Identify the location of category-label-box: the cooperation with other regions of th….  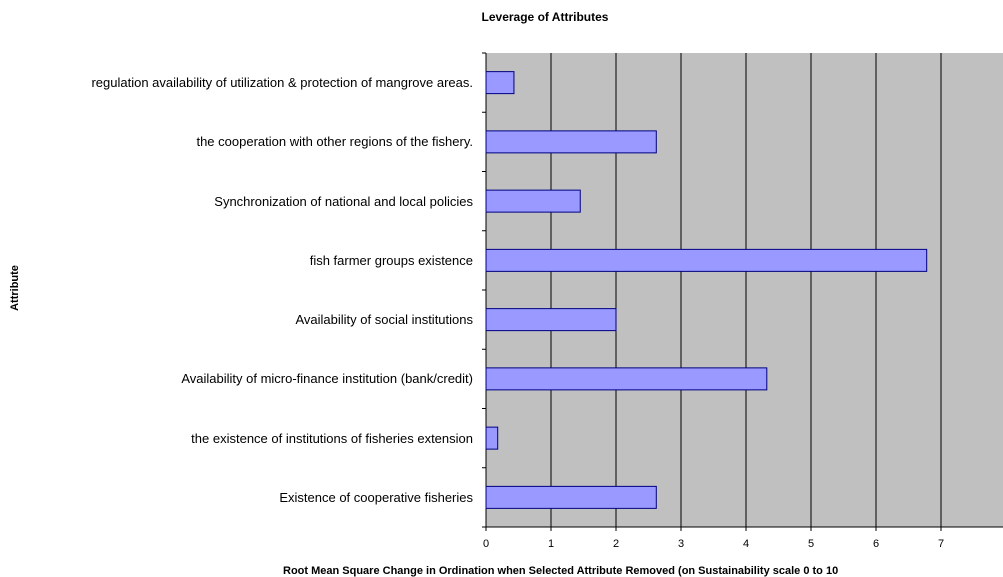
(238, 142).